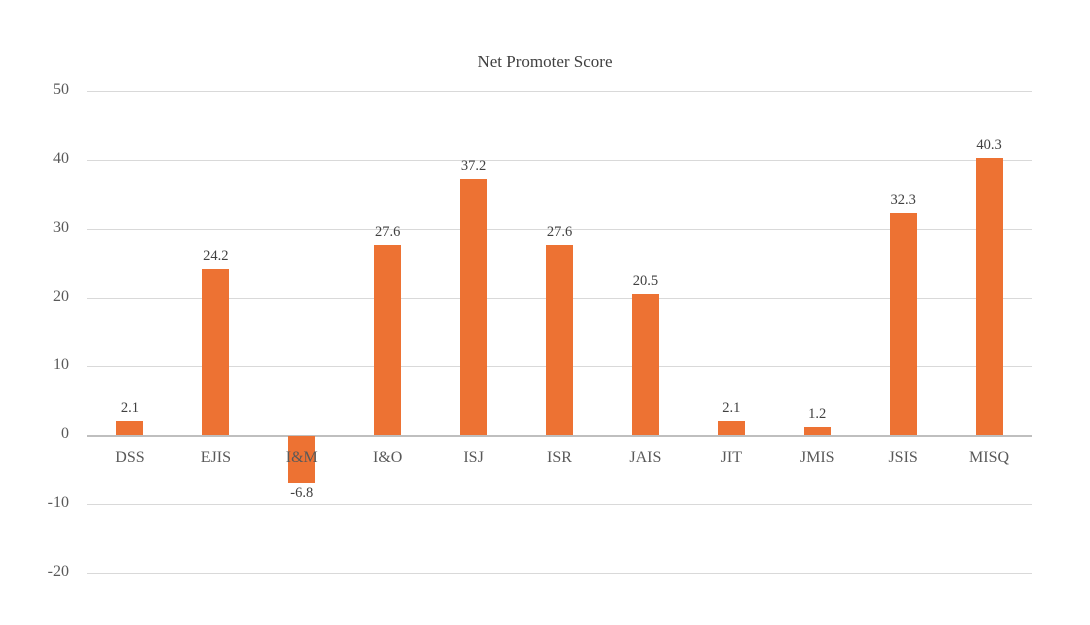  I want to click on x-tick-label: I&O, so click(388, 457).